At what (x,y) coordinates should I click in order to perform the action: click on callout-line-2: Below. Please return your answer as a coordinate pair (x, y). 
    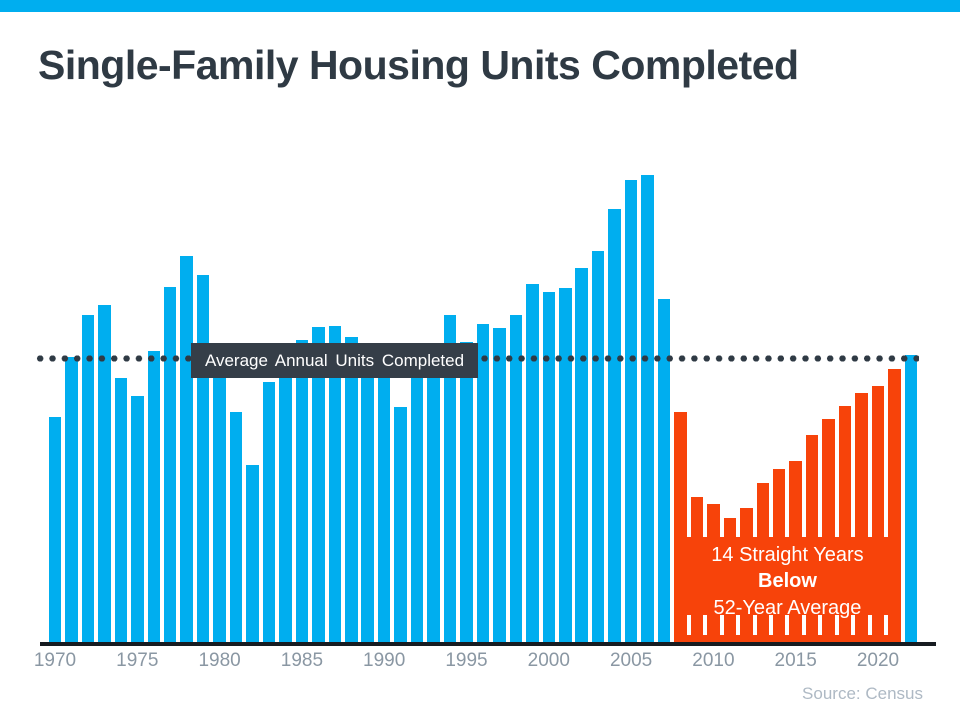
    Looking at the image, I should click on (787, 581).